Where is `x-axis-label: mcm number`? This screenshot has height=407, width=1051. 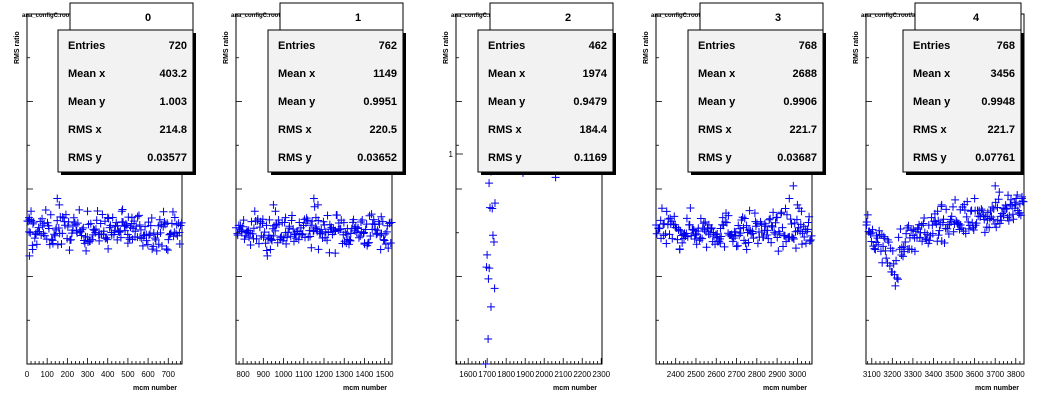
x-axis-label: mcm number is located at coordinates (575, 388).